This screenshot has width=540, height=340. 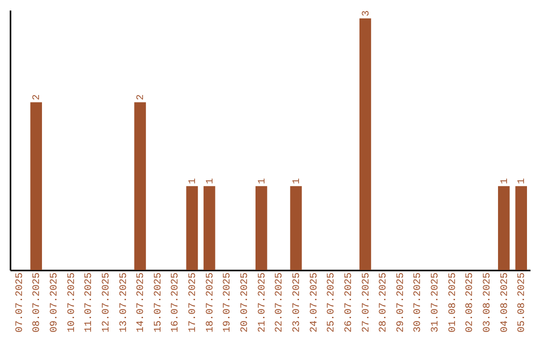 What do you see at coordinates (522, 302) in the screenshot?
I see `x-tick-label: 05.08.2025` at bounding box center [522, 302].